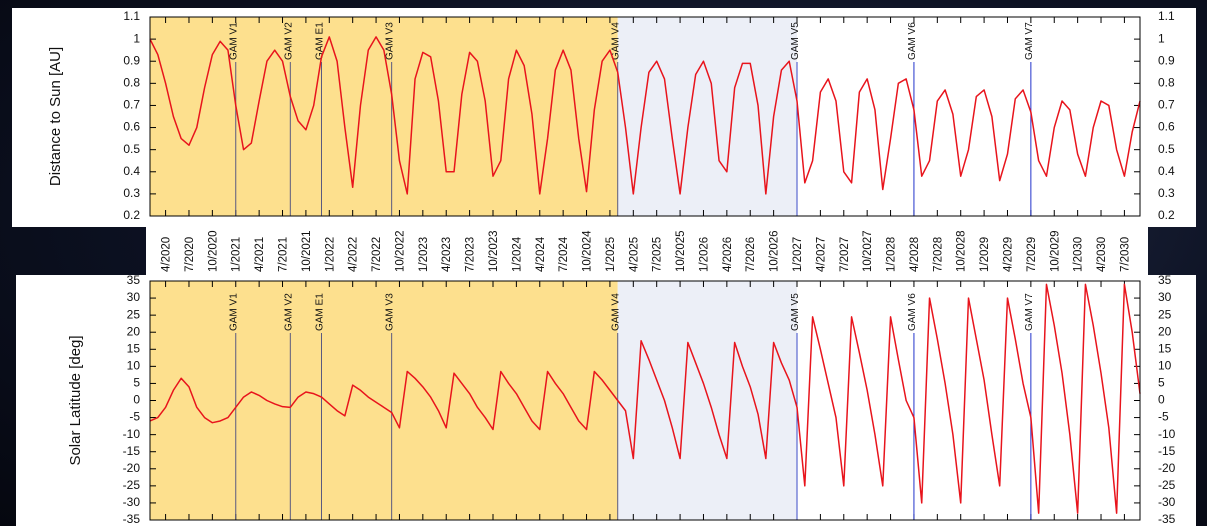 Image resolution: width=1207 pixels, height=526 pixels. What do you see at coordinates (1167, 434) in the screenshot?
I see `y-tick-label-right: -10` at bounding box center [1167, 434].